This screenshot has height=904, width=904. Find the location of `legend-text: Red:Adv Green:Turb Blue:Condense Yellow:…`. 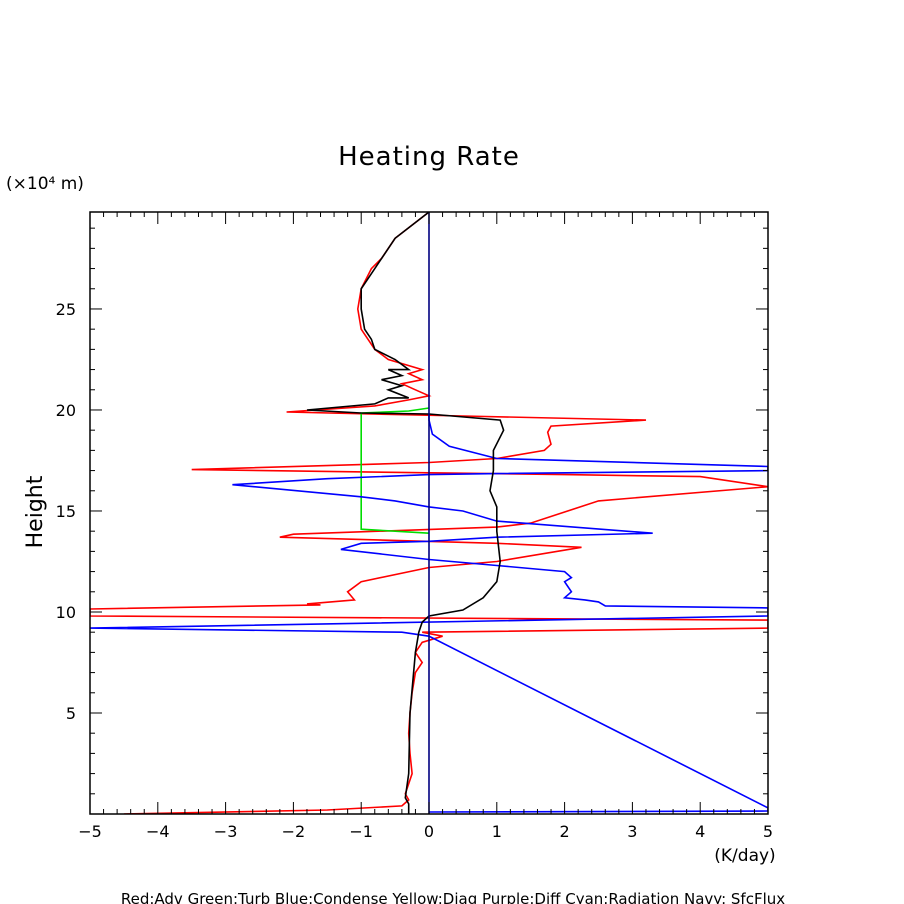

legend-text: Red:Adv Green:Turb Blue:Condense Yellow:… is located at coordinates (453, 897).